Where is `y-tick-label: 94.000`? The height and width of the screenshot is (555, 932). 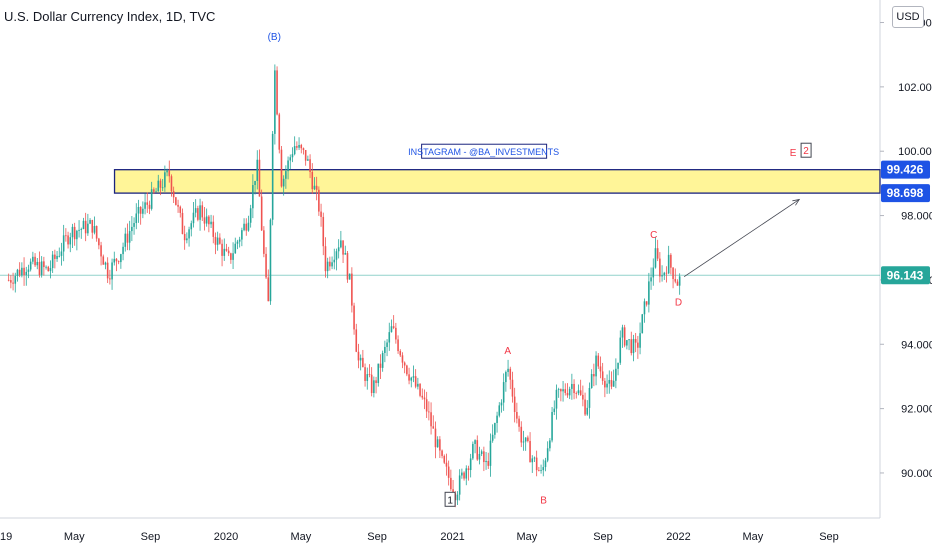
y-tick-label: 94.000 is located at coordinates (916, 345).